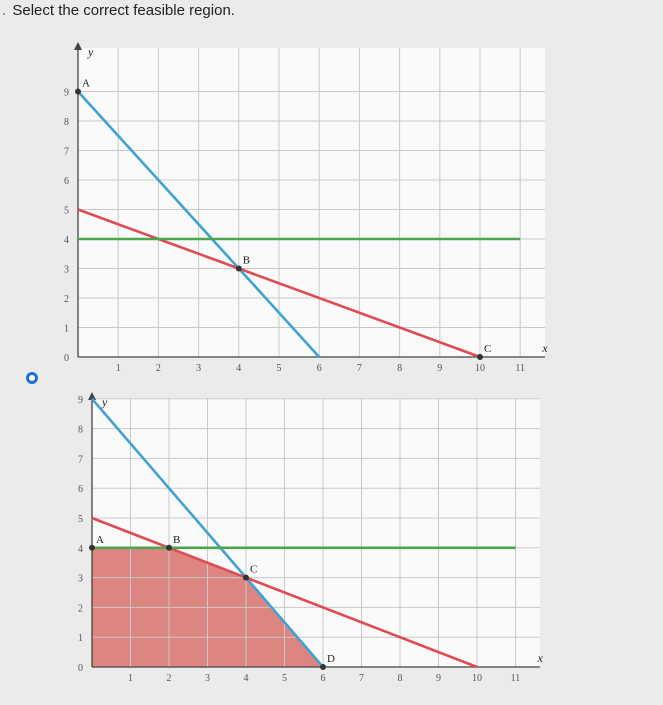 This screenshot has width=663, height=705. I want to click on option-1-radio, so click(32, 378).